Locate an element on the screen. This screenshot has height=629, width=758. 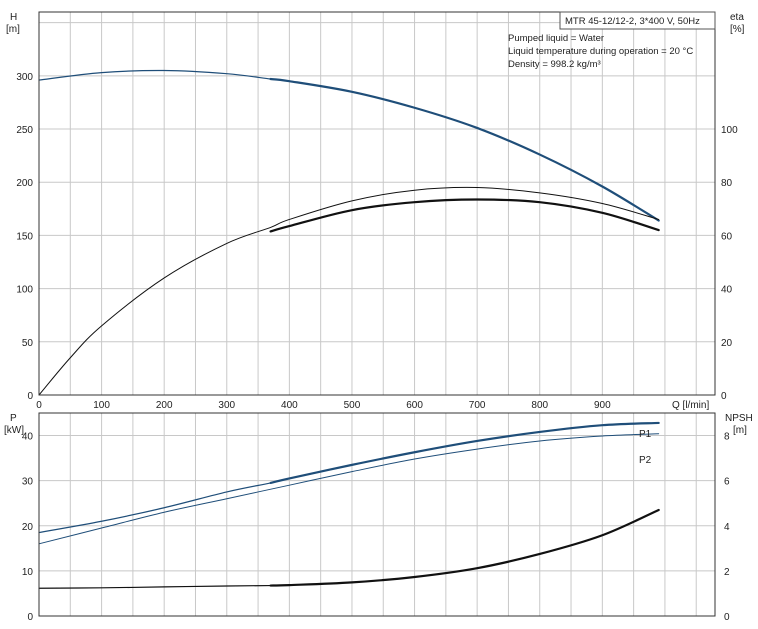
npsh-tick-label: 8 is located at coordinates (727, 437).